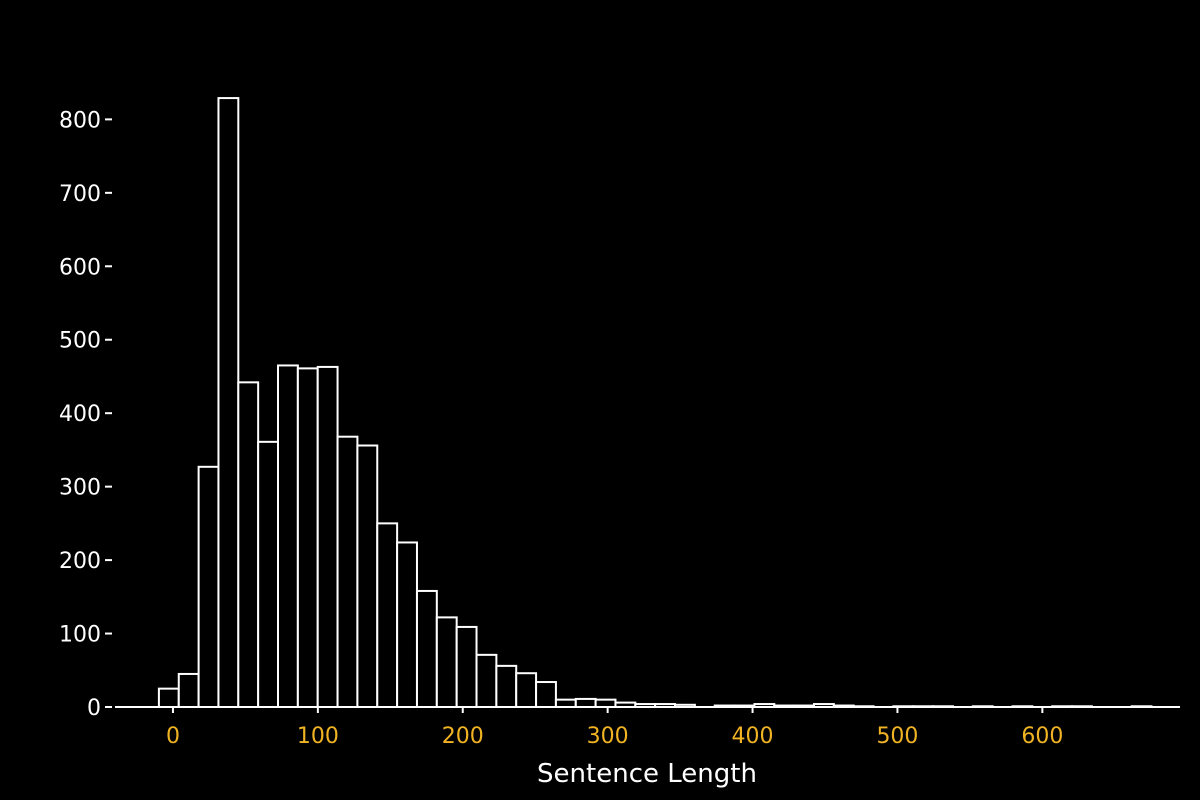  What do you see at coordinates (80, 635) in the screenshot?
I see `y-tick-label: 100` at bounding box center [80, 635].